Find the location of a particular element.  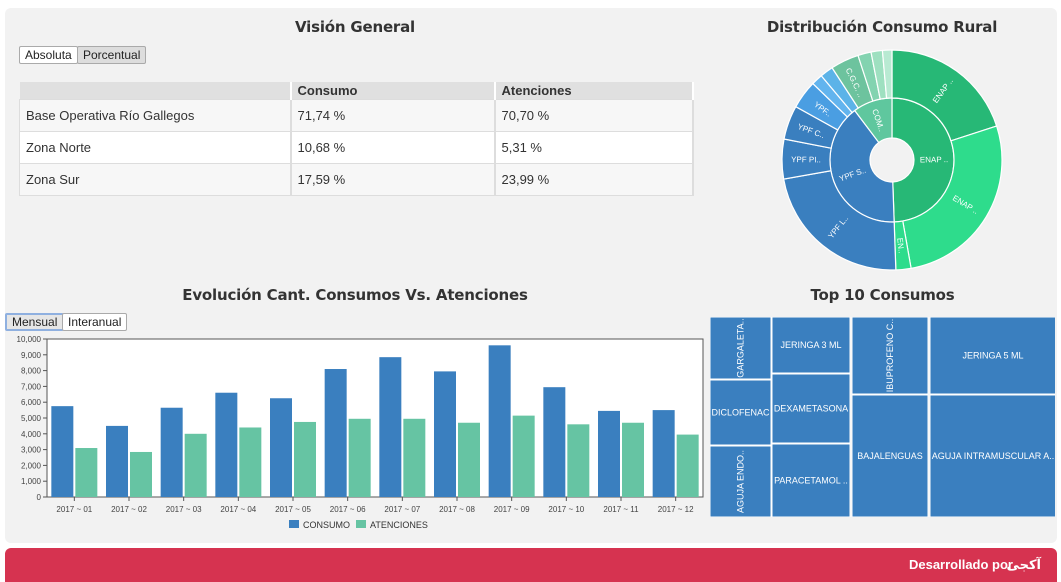

cell-consumo: 17,59 % is located at coordinates (393, 179).